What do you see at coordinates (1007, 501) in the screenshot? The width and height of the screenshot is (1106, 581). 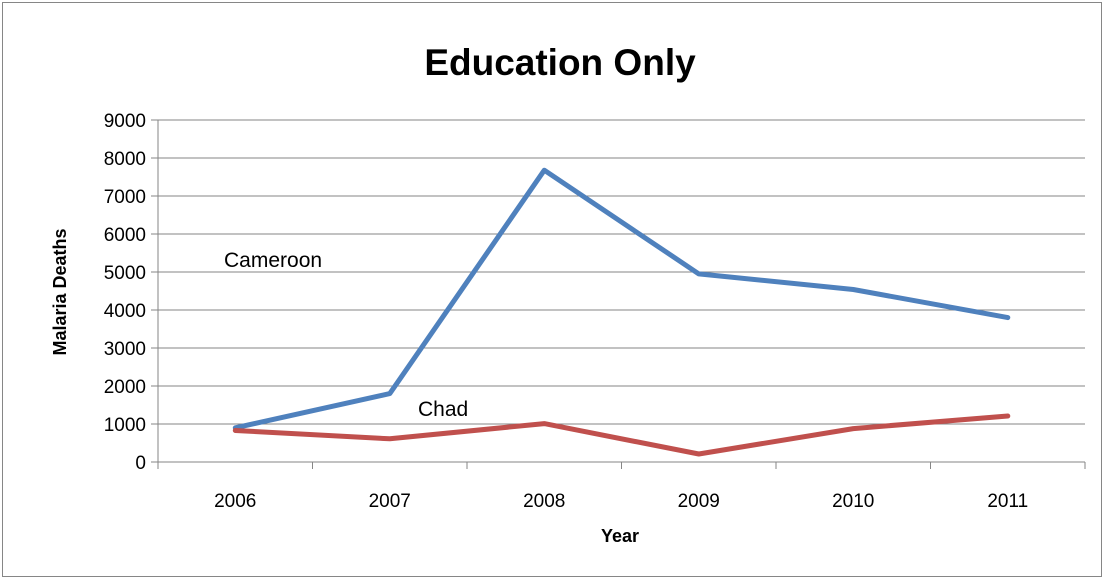 I see `x-tick-label: 2011` at bounding box center [1007, 501].